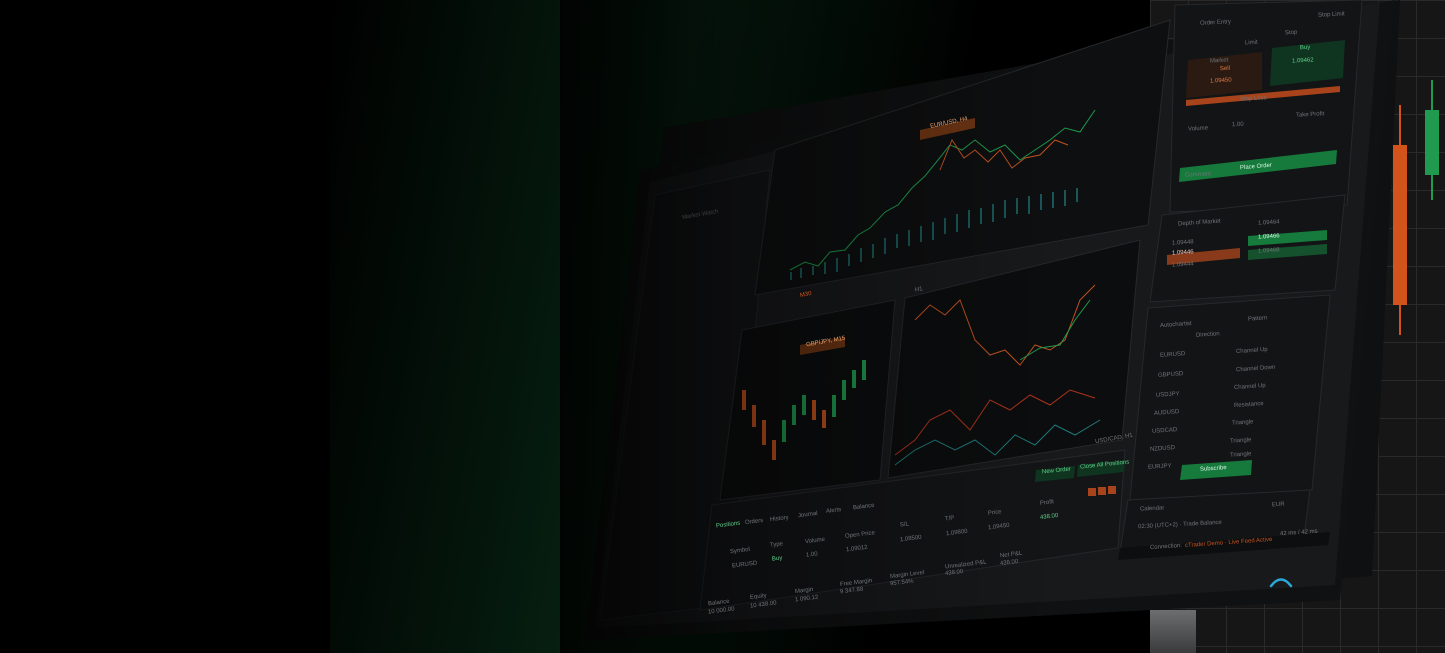 Image resolution: width=1445 pixels, height=653 pixels. Describe the element at coordinates (1263, 96) in the screenshot. I see `sell-strip` at that location.